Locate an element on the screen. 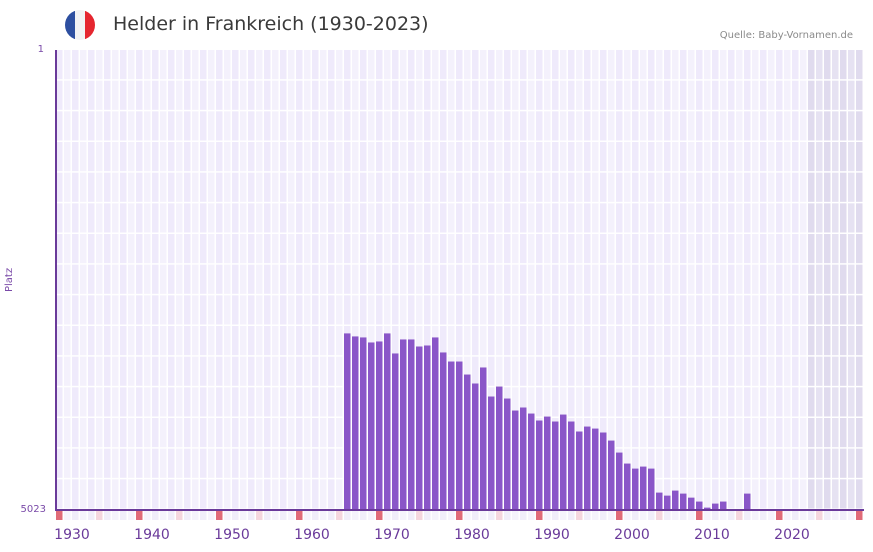 The width and height of the screenshot is (873, 552). year-marker-1962 is located at coordinates (331, 515).